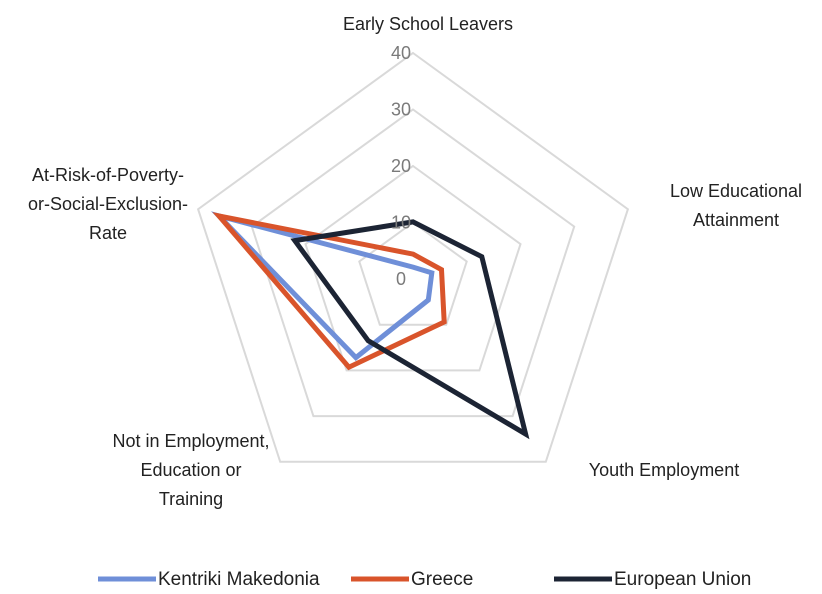 This screenshot has width=822, height=594. Describe the element at coordinates (401, 223) in the screenshot. I see `tick-label: 10` at that location.